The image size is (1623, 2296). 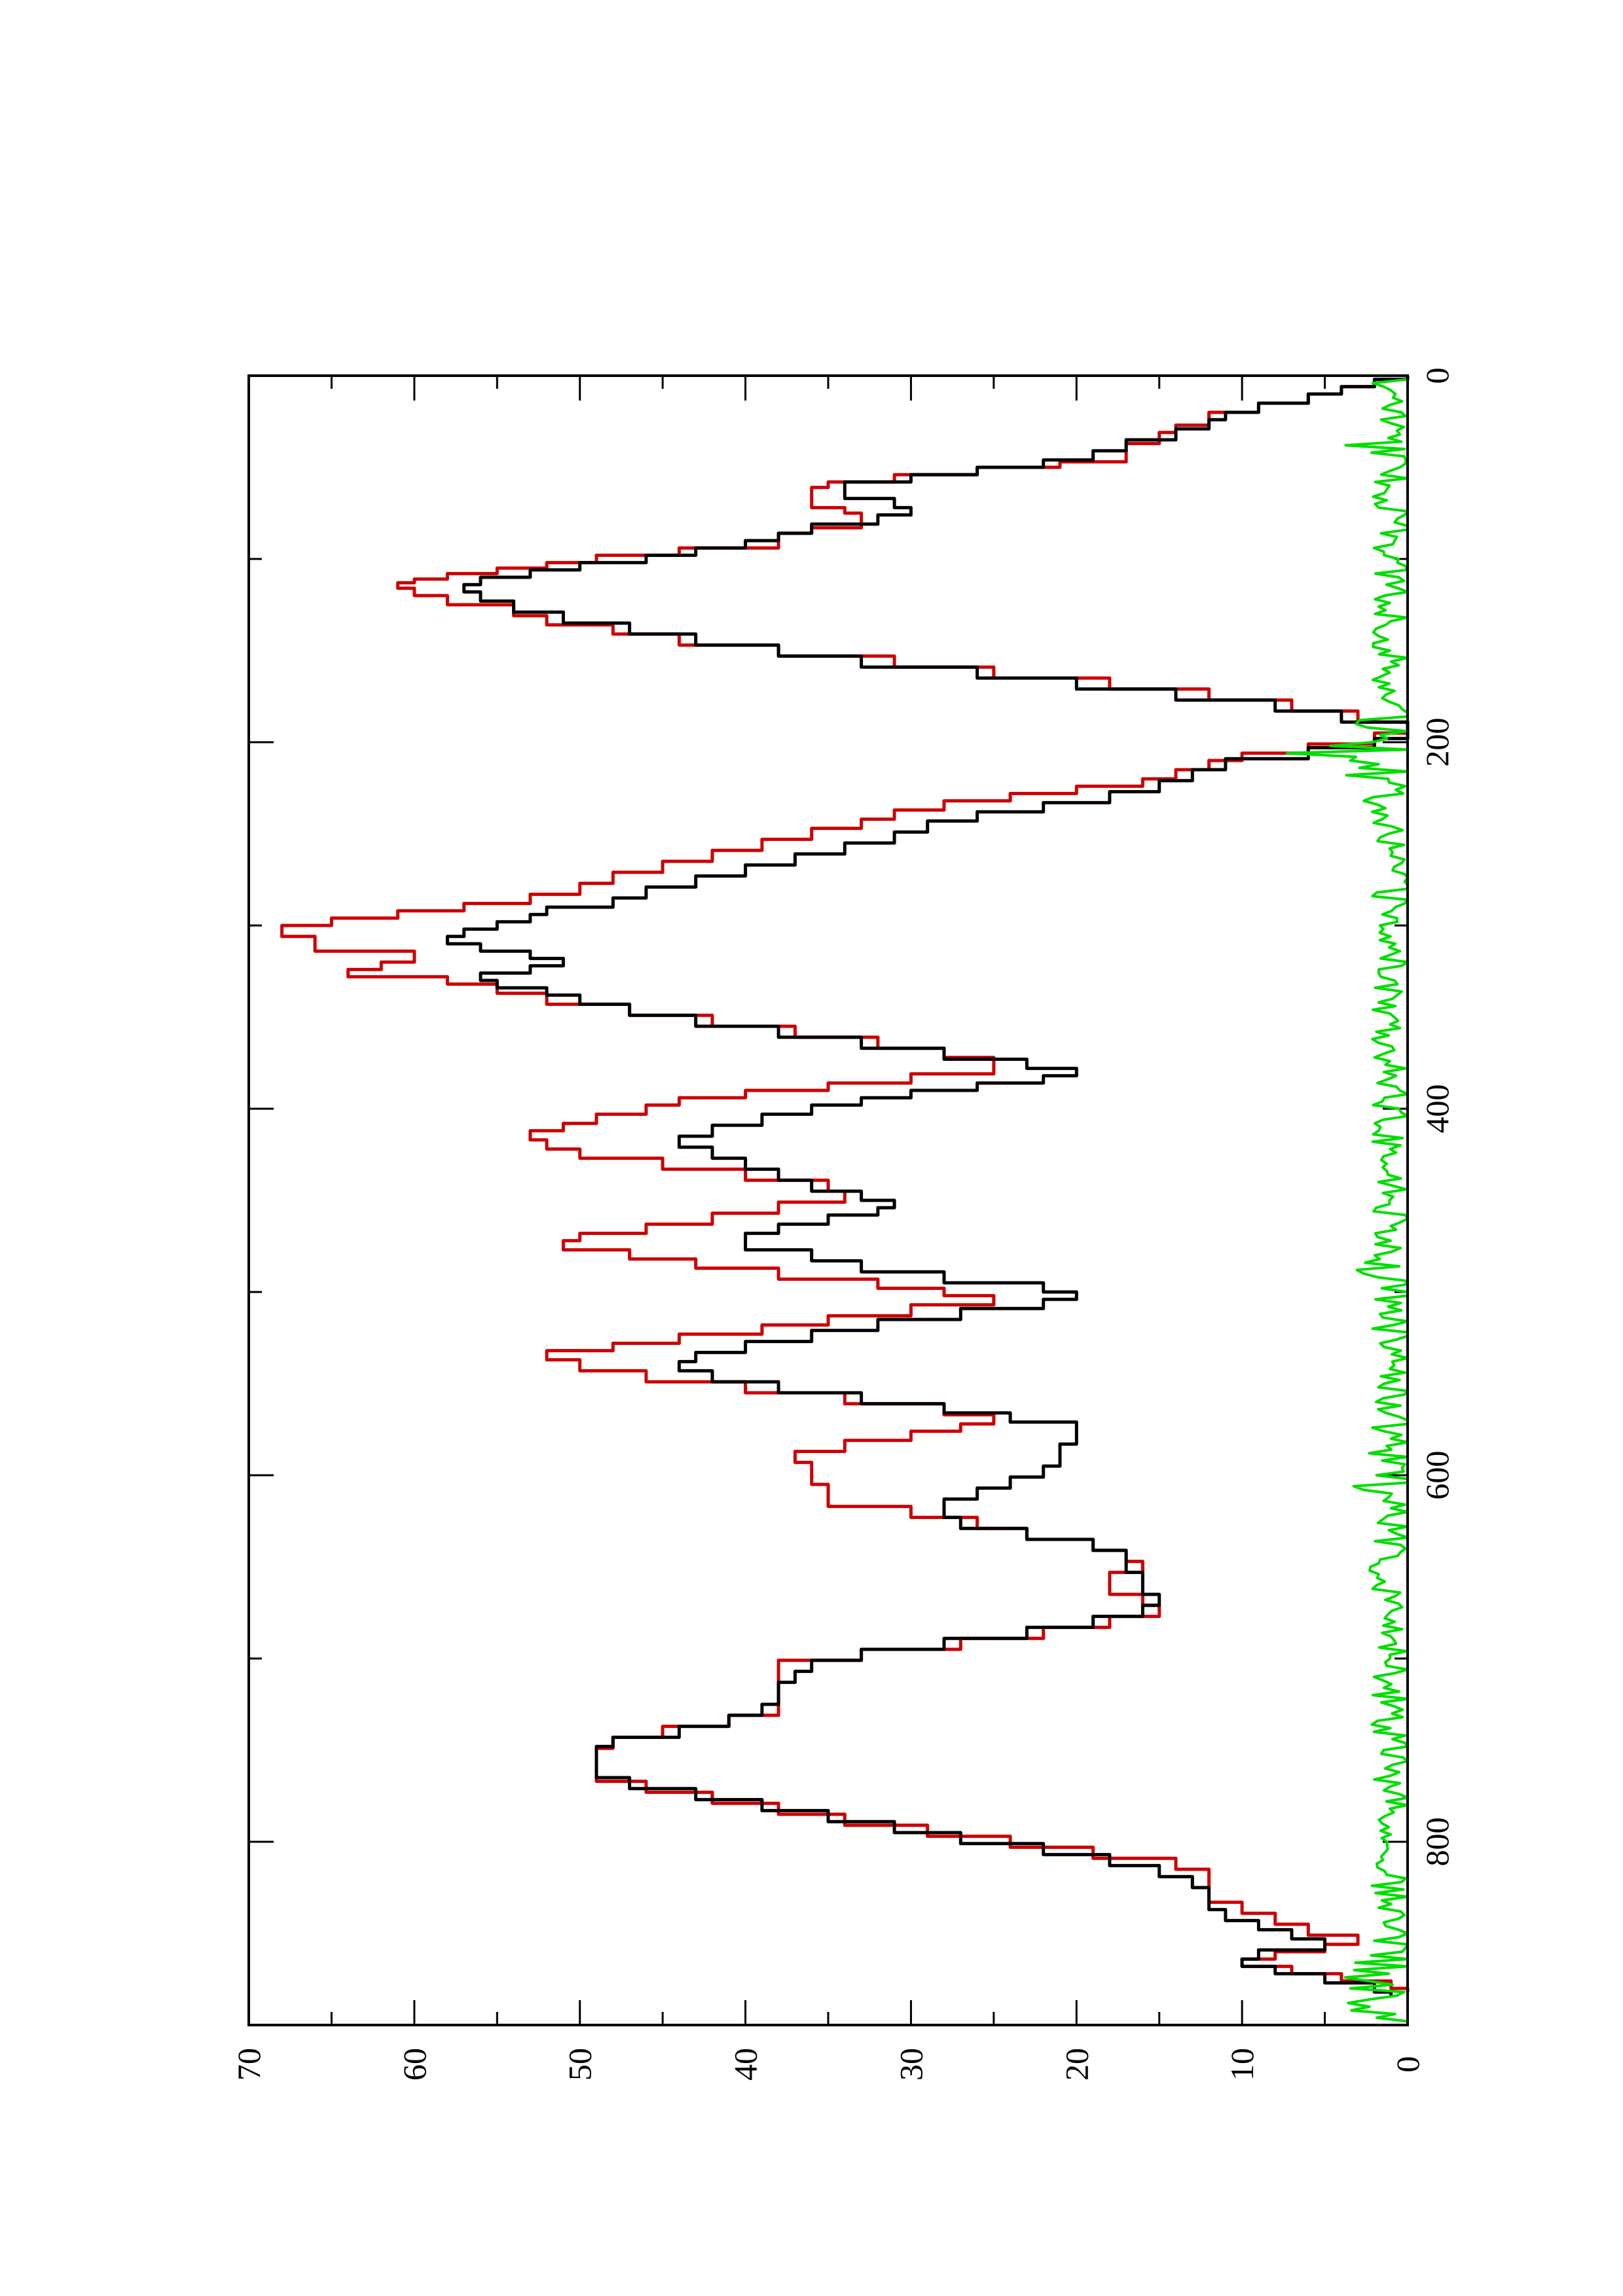 I want to click on y-tick-label: 70, so click(x=248, y=2064).